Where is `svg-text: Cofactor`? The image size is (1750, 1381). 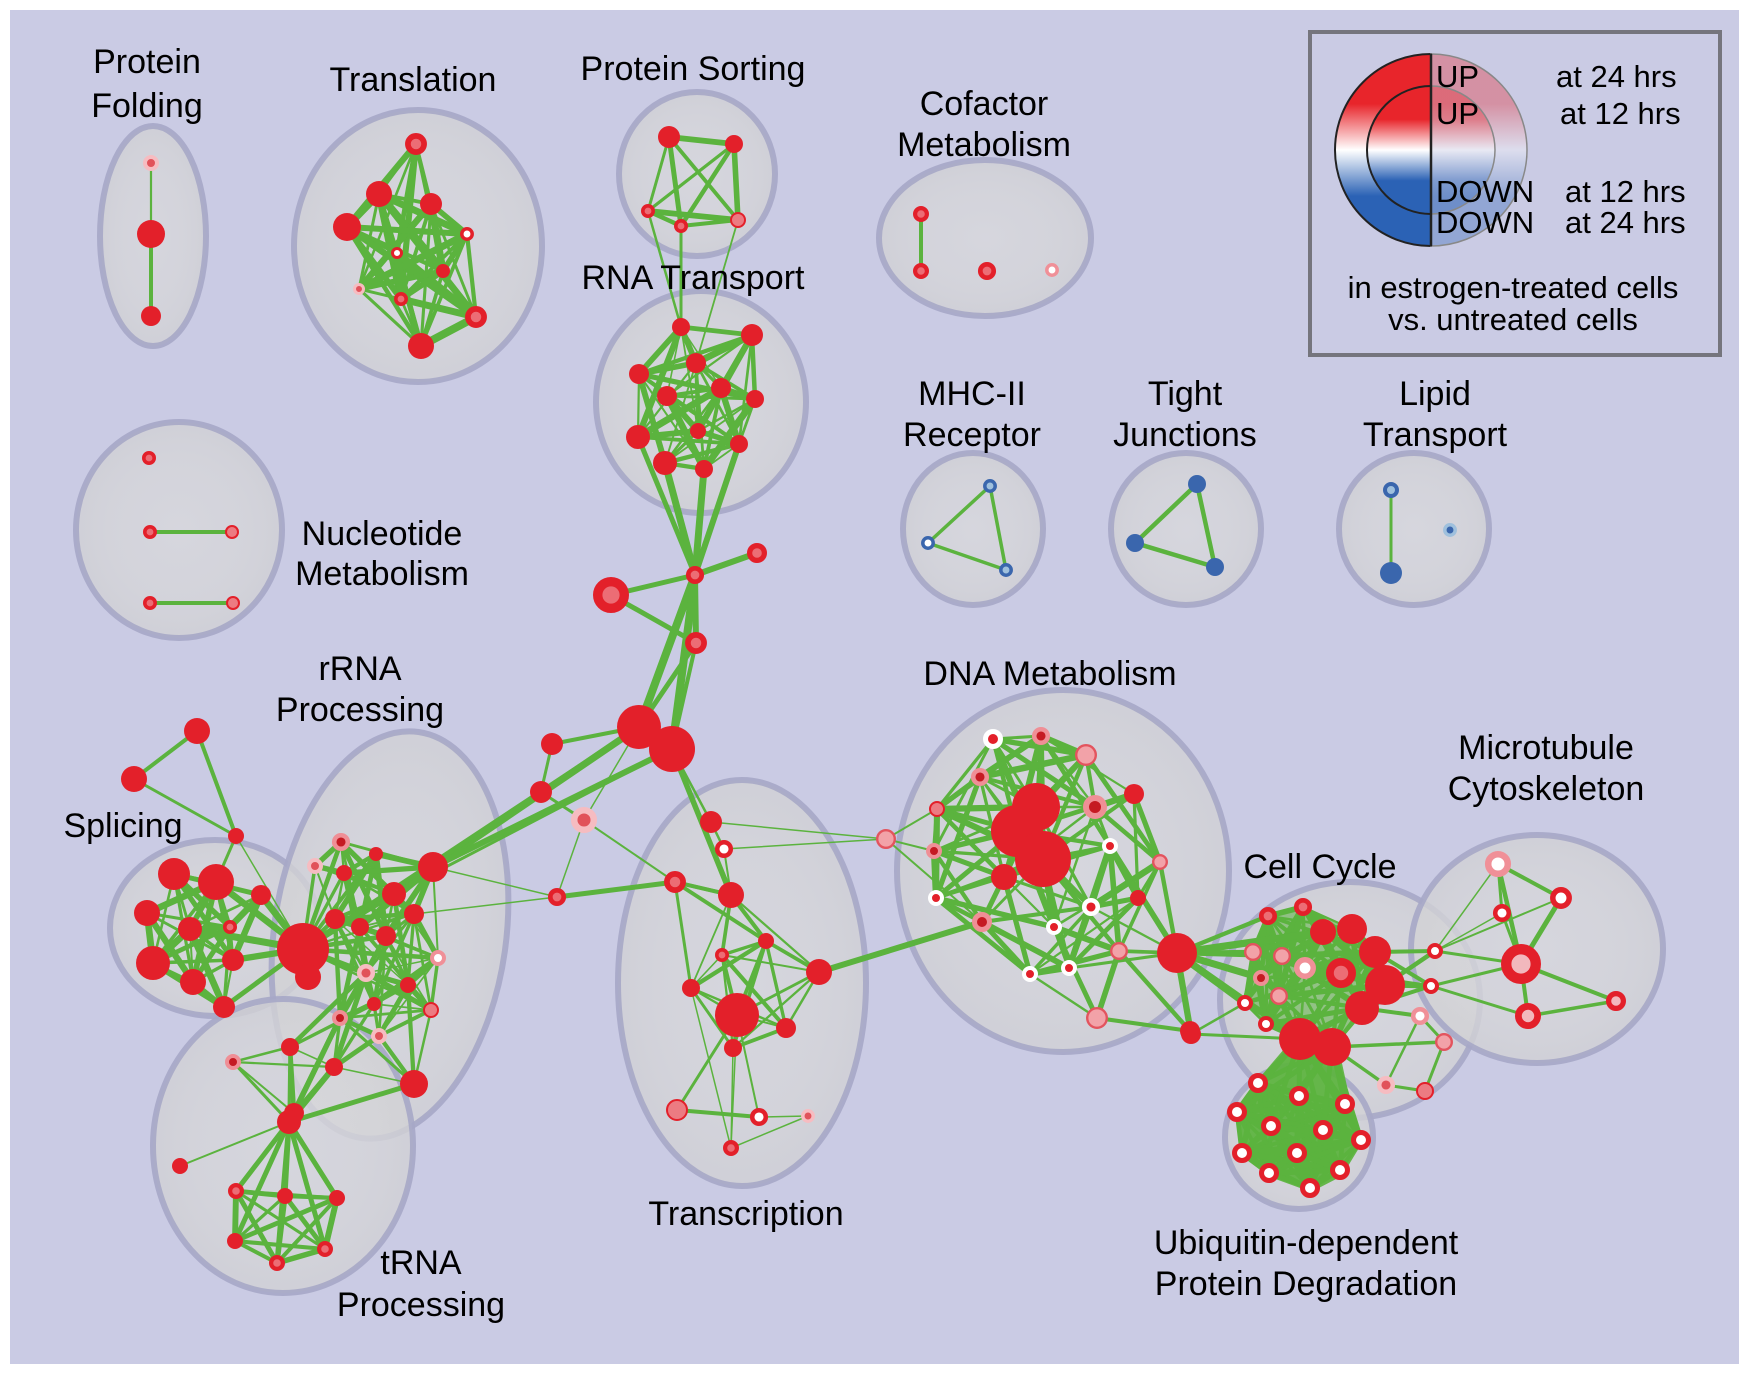 svg-text: Cofactor is located at coordinates (984, 104).